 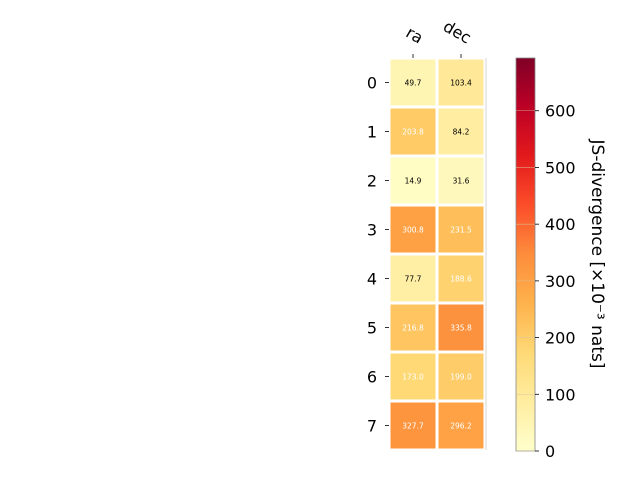 What do you see at coordinates (560, 394) in the screenshot?
I see `colorbar-tick-label: 100` at bounding box center [560, 394].